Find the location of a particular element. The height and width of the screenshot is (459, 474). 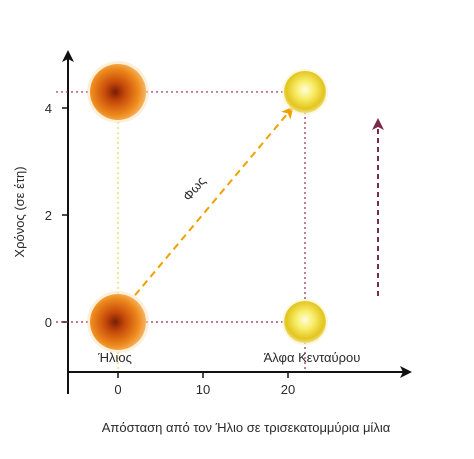

y-tick-label: 4 is located at coordinates (48, 108).